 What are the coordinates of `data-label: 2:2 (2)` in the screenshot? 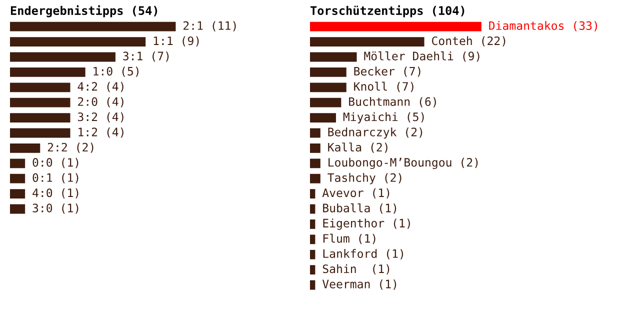 It's located at (71, 147).